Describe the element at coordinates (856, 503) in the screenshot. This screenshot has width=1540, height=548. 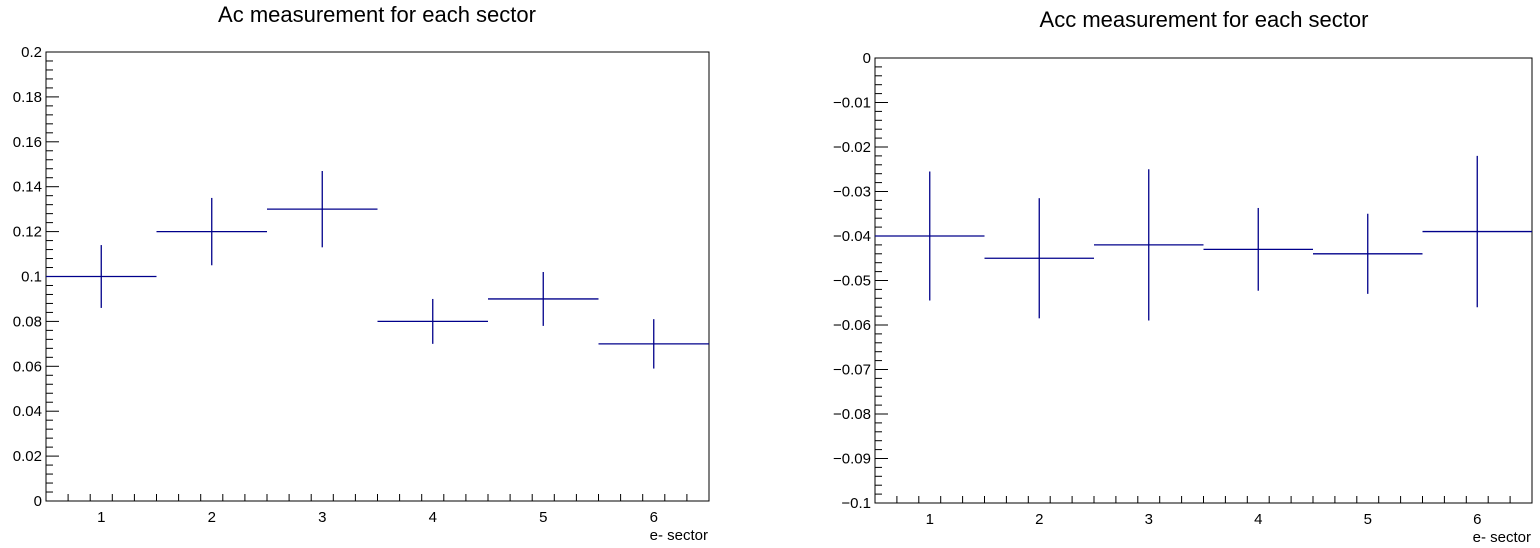
I see `y-tick-label: −0.1` at that location.